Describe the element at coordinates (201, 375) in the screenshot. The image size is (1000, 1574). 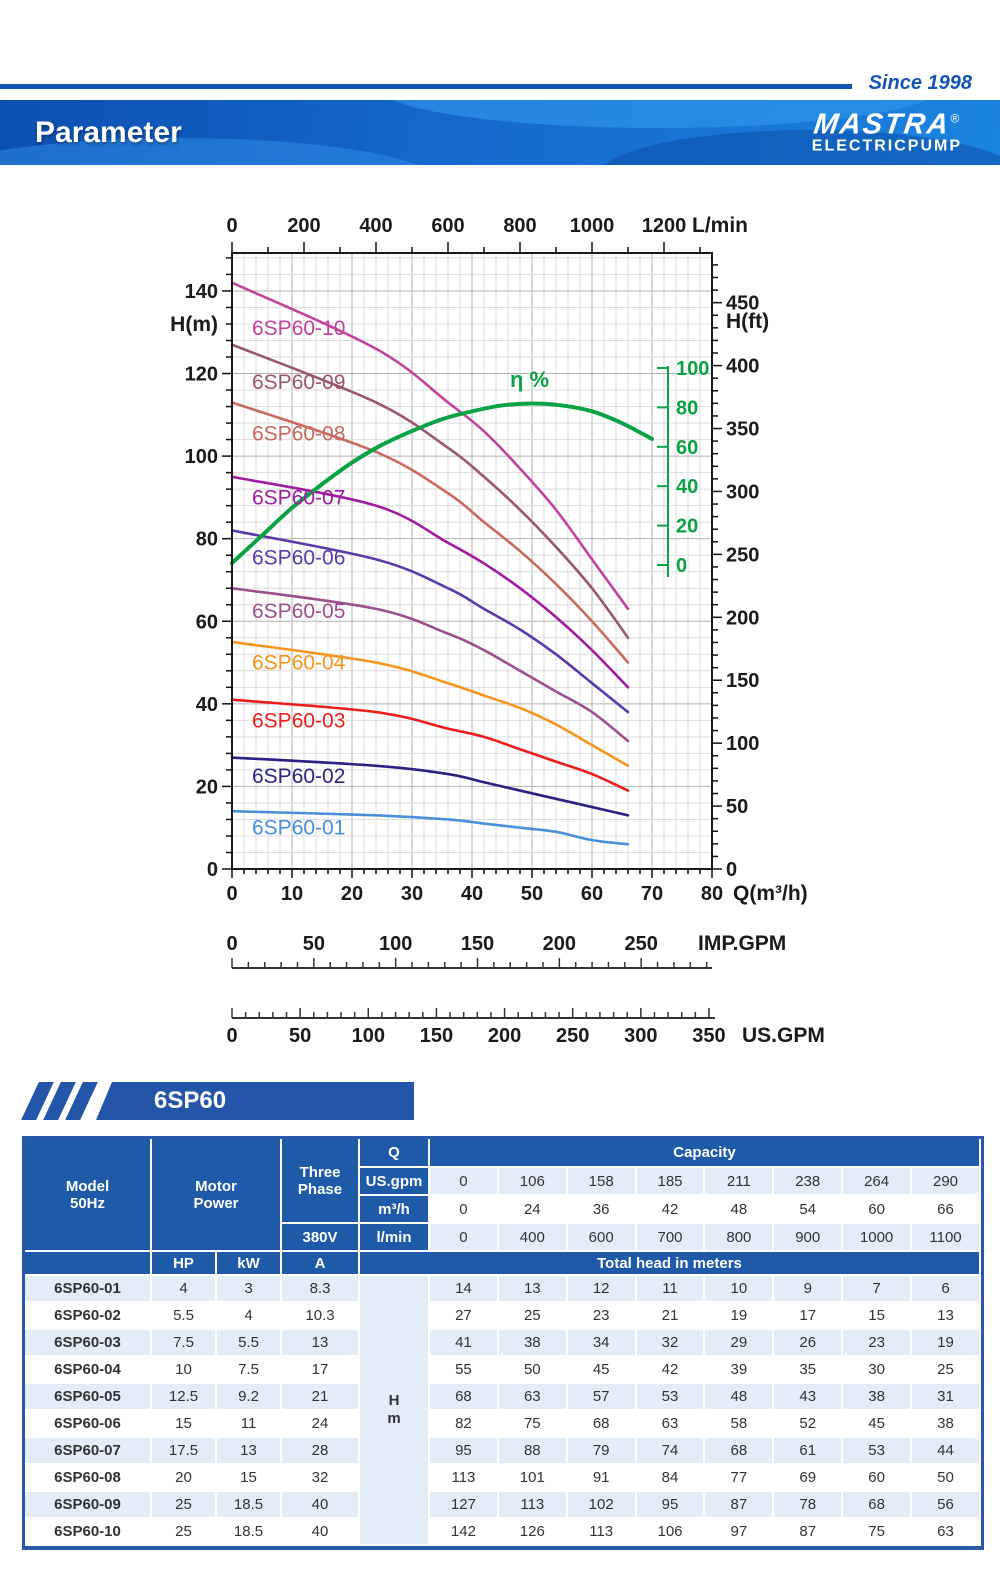
I see `left-axis-label: 120` at that location.